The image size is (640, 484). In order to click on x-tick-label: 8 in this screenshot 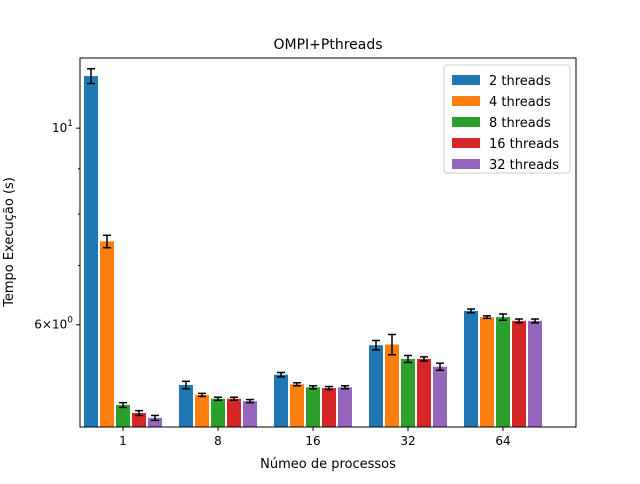, I will do `click(218, 441)`.